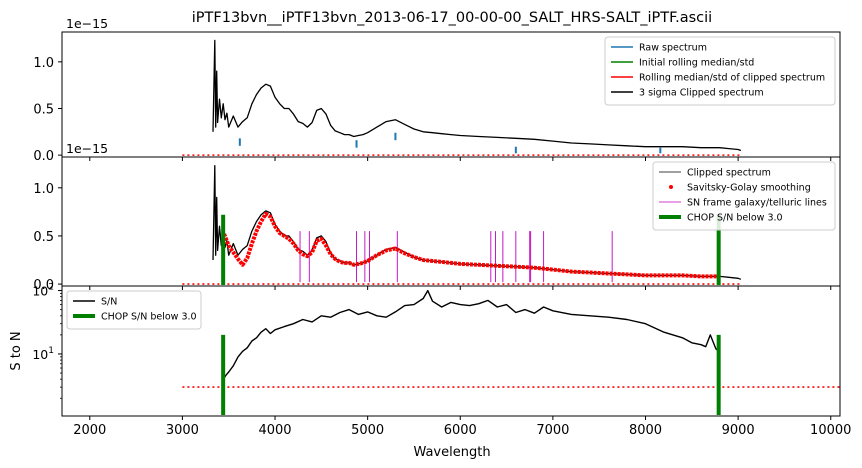  What do you see at coordinates (471, 245) in the screenshot?
I see `savitsky-golay-curve` at bounding box center [471, 245].